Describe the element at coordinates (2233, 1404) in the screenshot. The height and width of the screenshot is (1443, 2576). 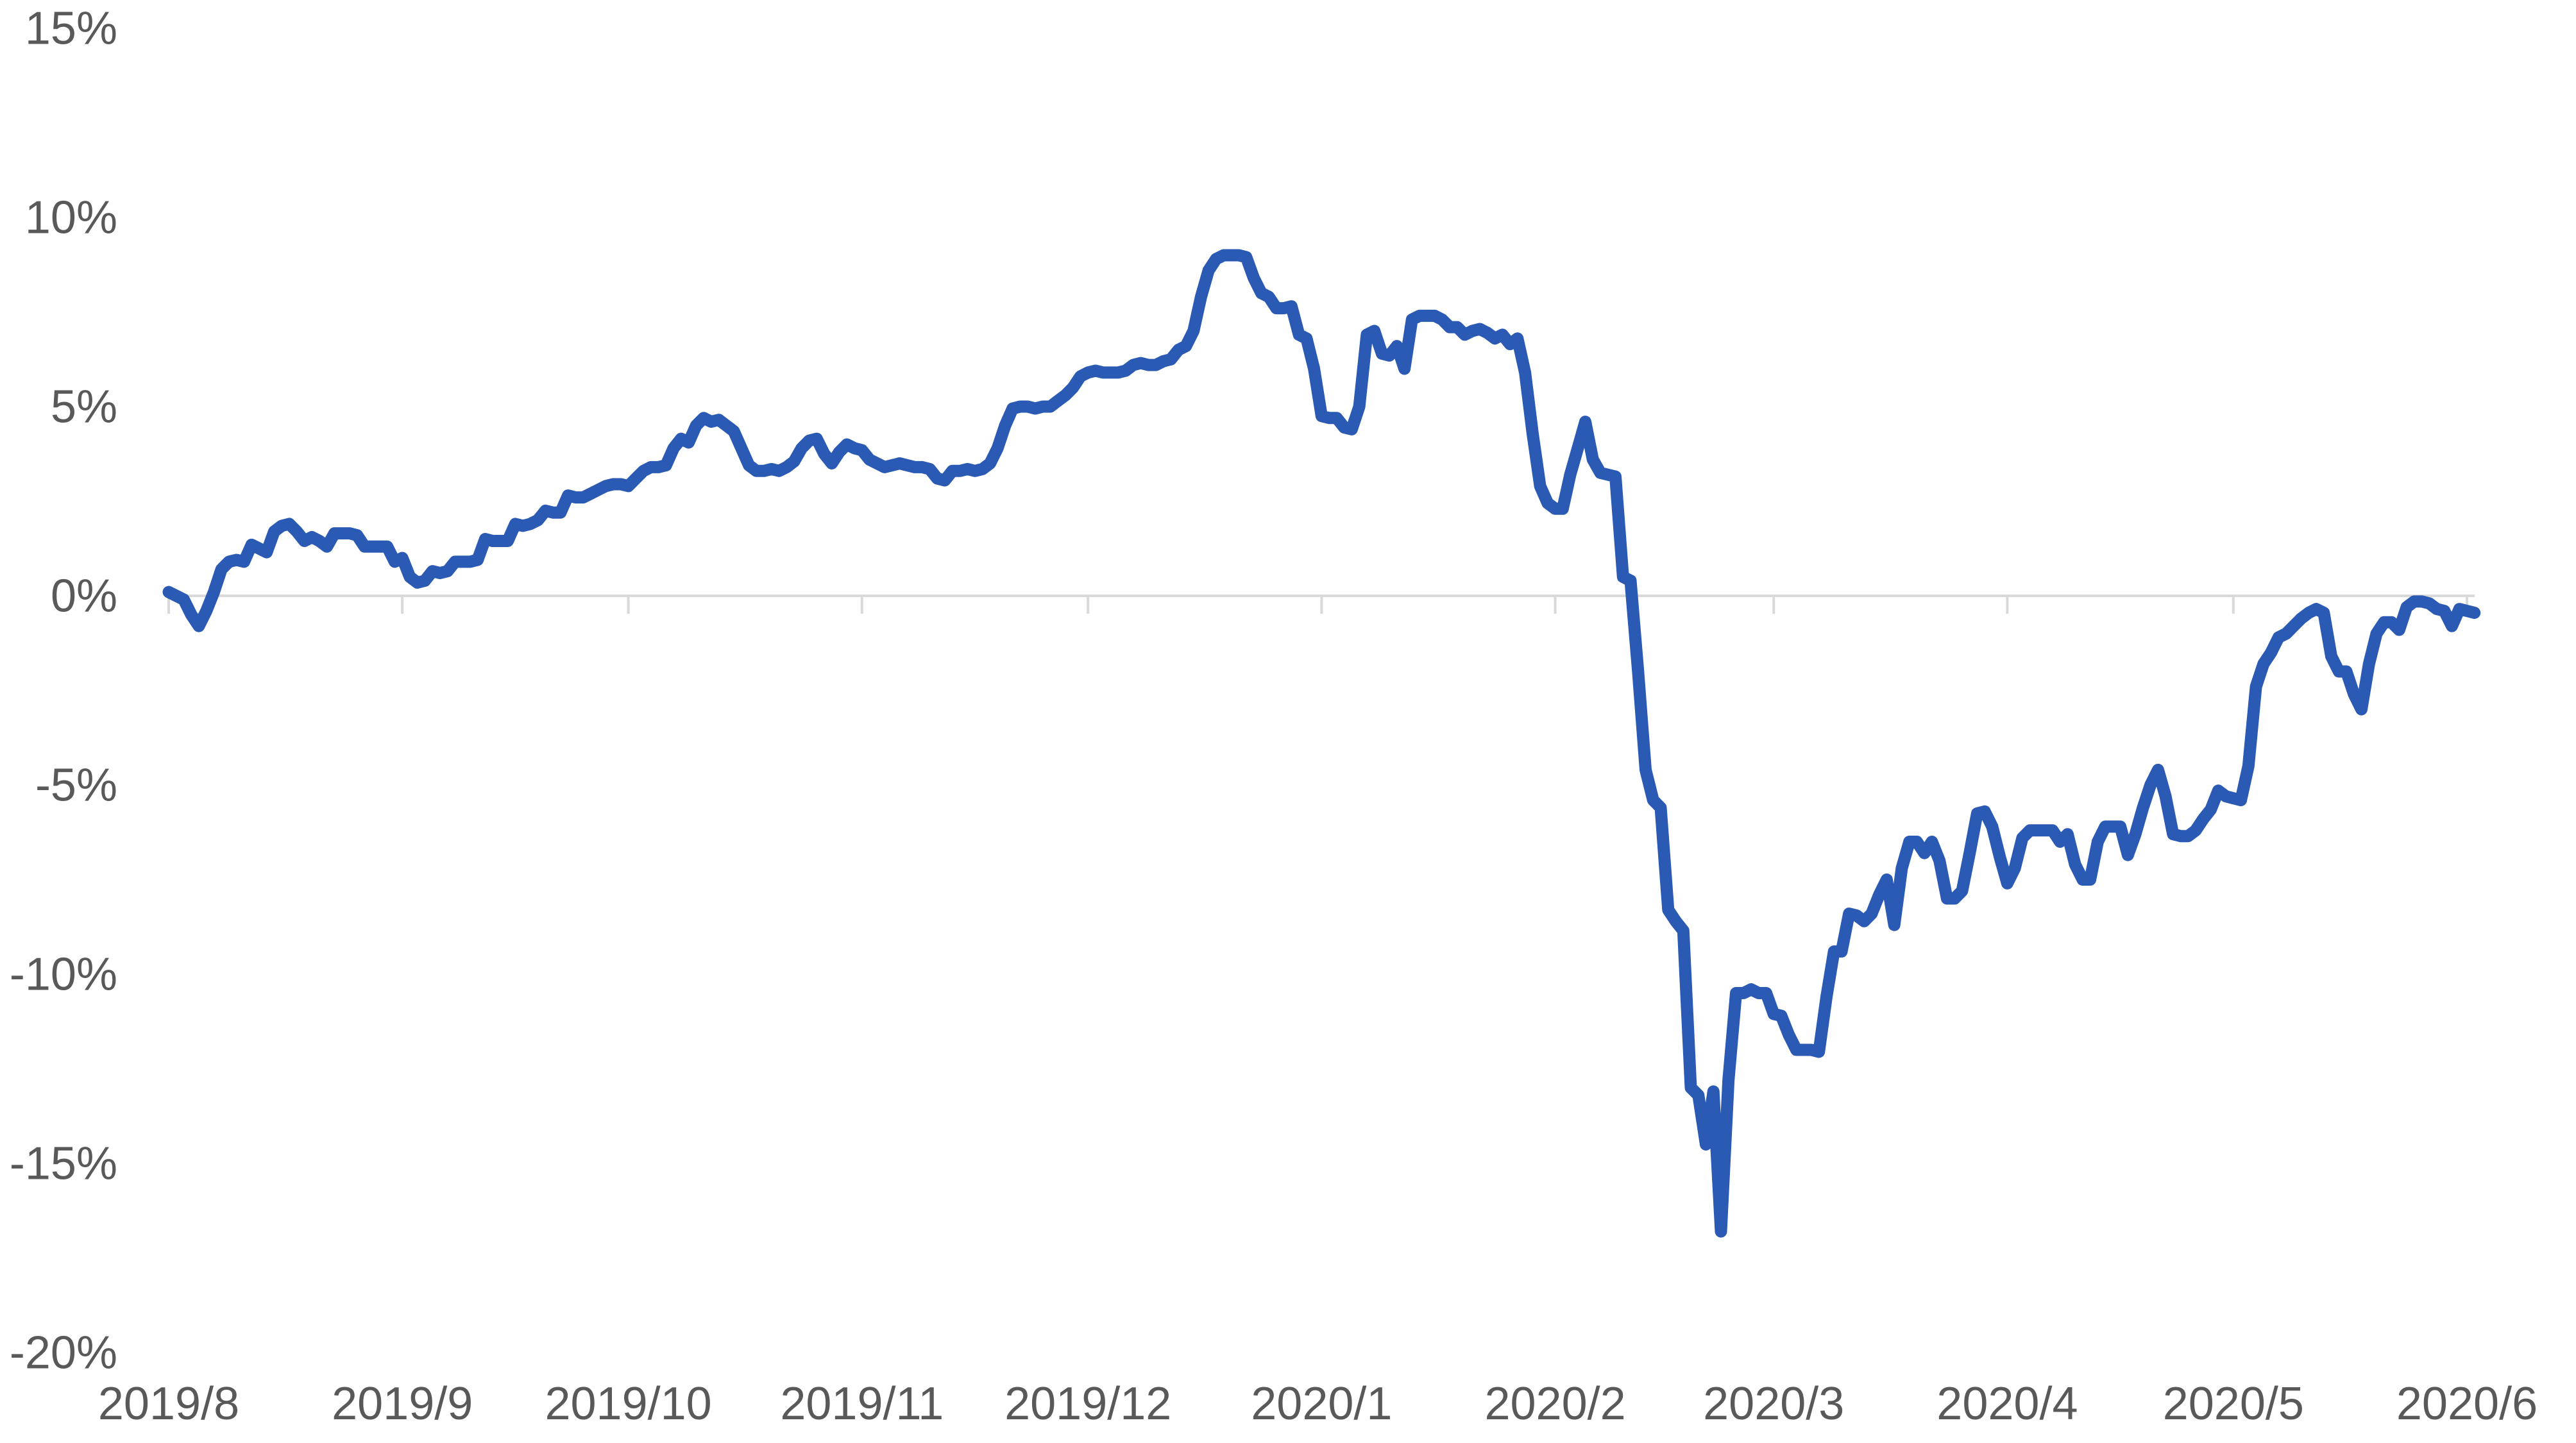
I see `x-axis-label: 2020/5` at that location.